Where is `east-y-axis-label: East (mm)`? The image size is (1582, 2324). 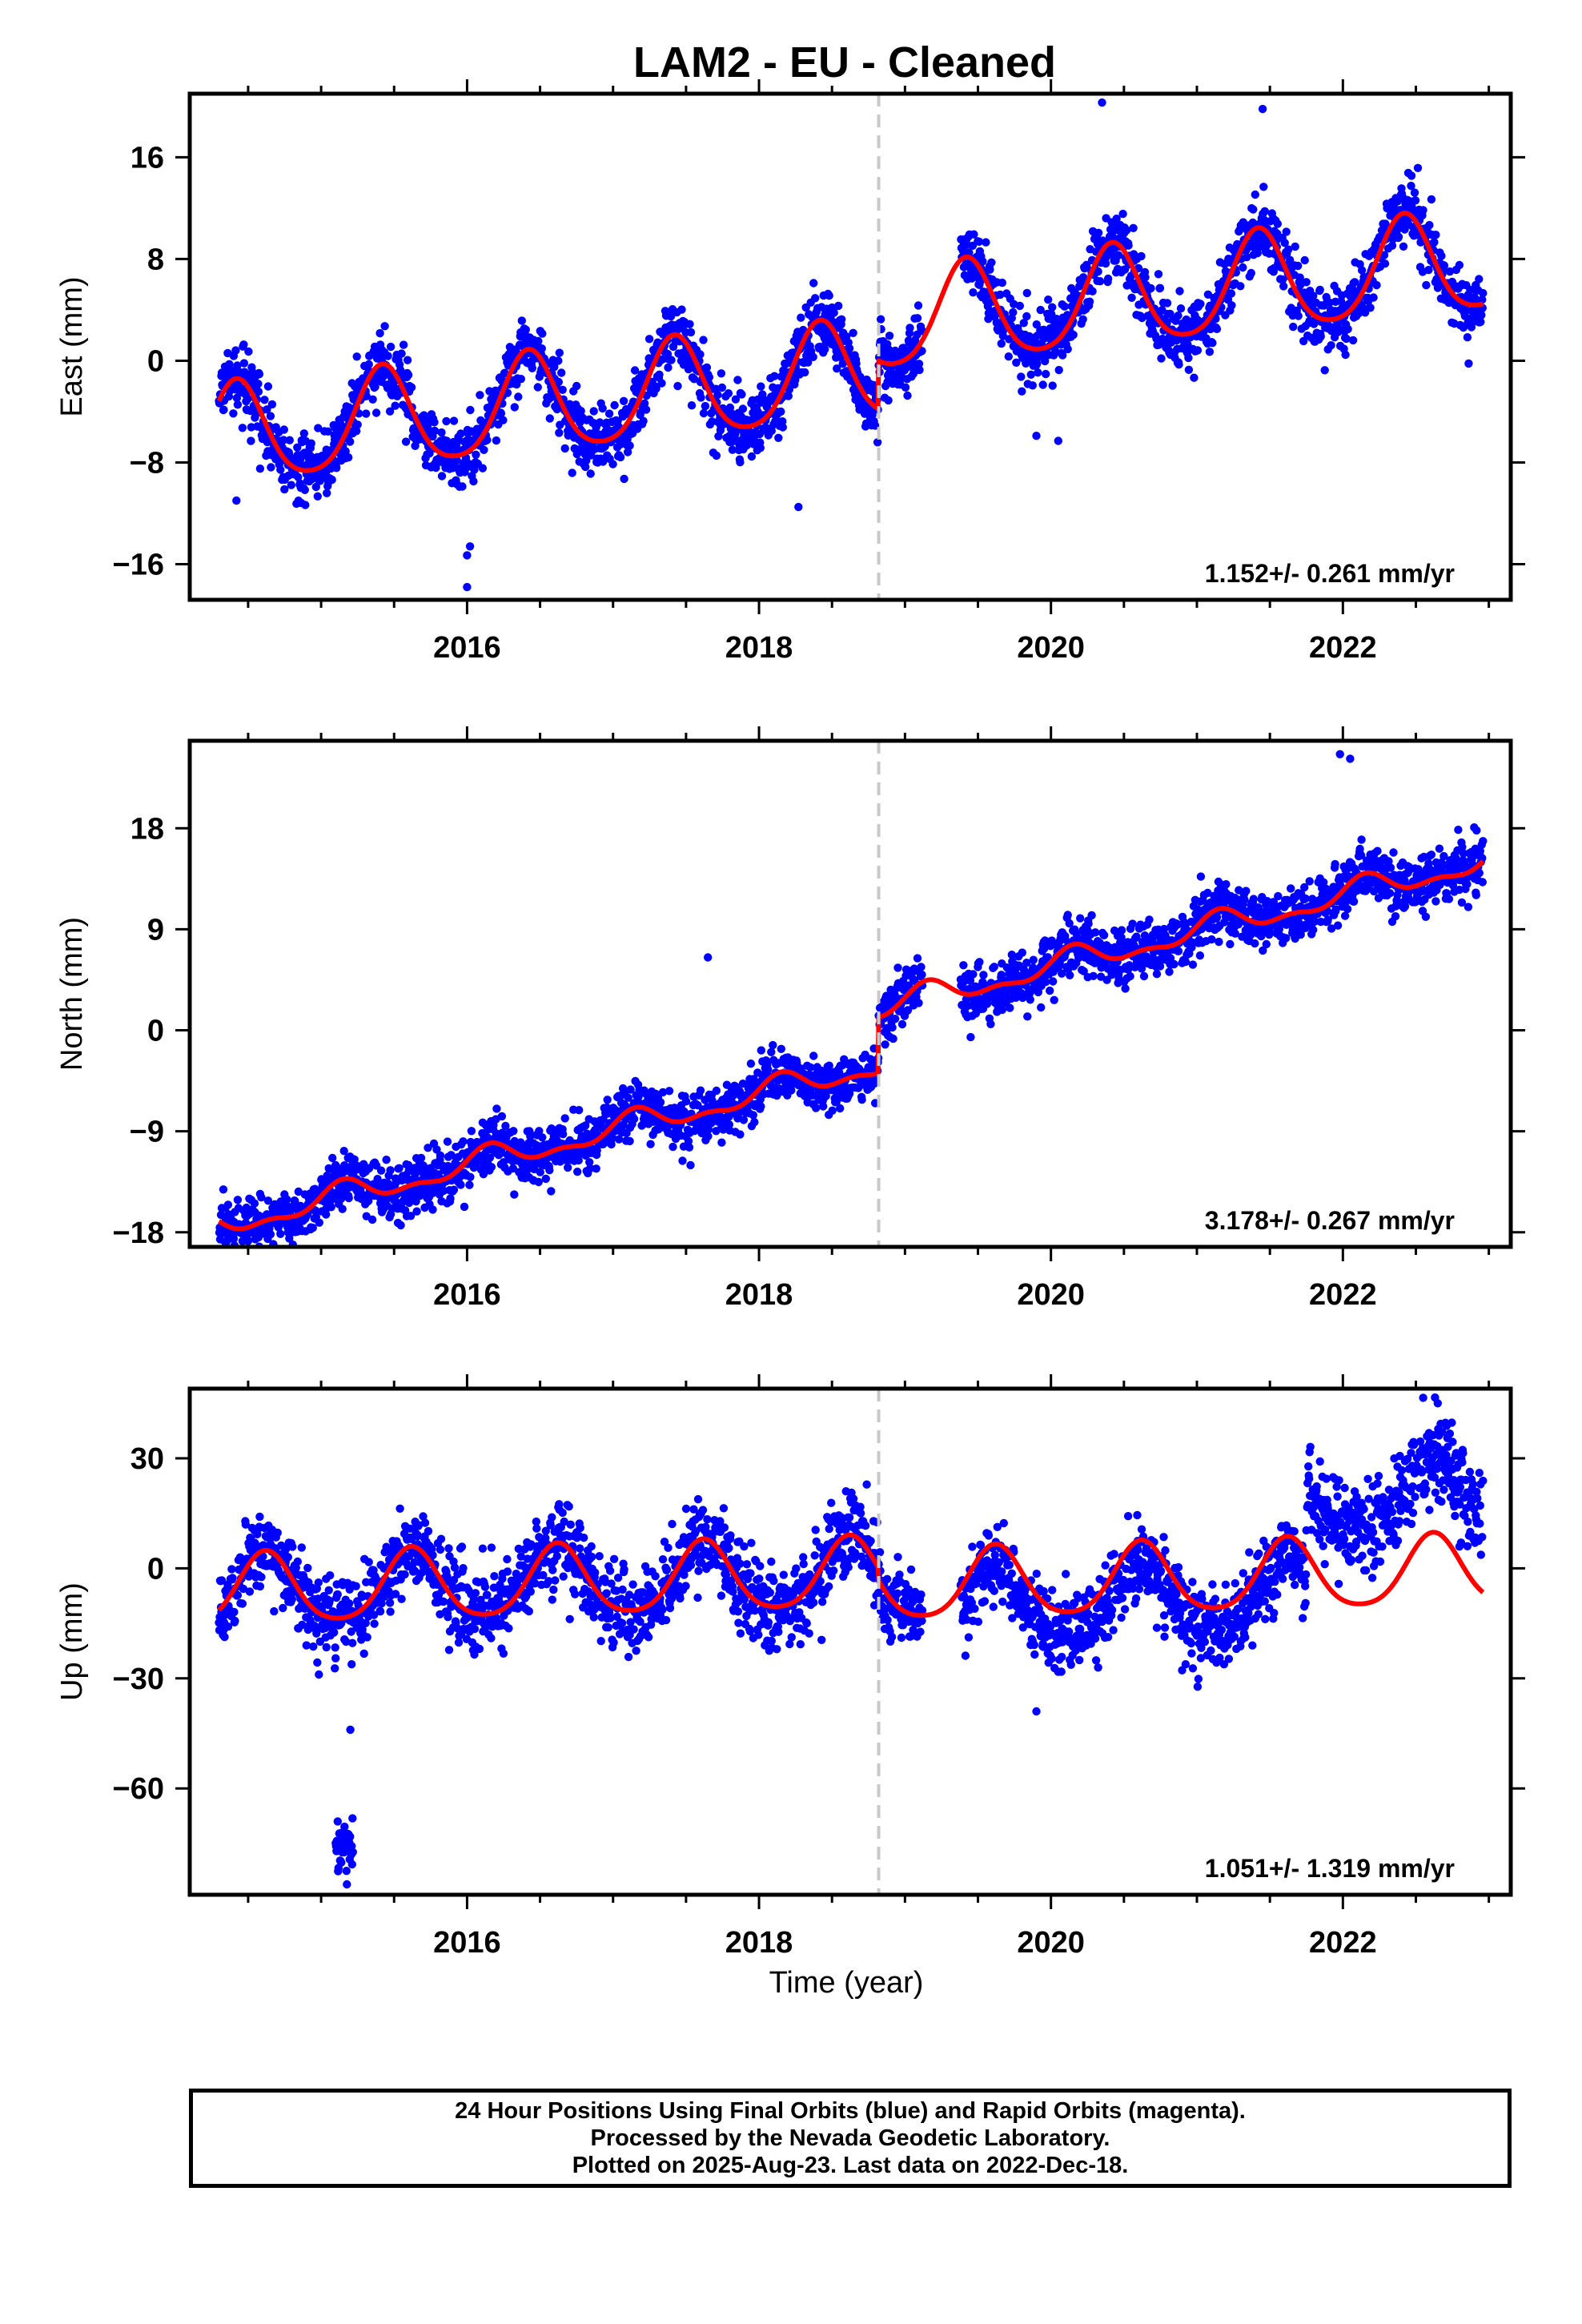
east-y-axis-label: East (mm) is located at coordinates (72, 346).